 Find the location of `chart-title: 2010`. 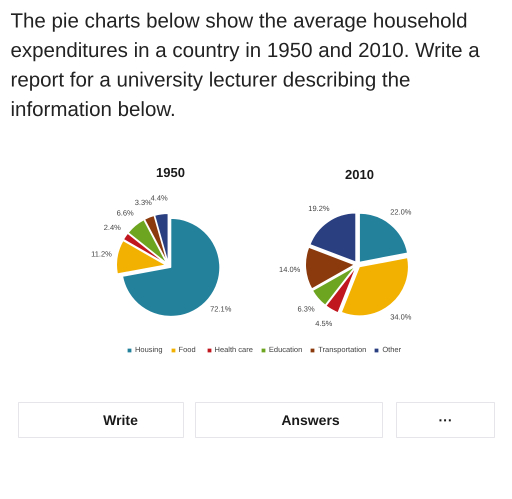

chart-title: 2010 is located at coordinates (359, 174).